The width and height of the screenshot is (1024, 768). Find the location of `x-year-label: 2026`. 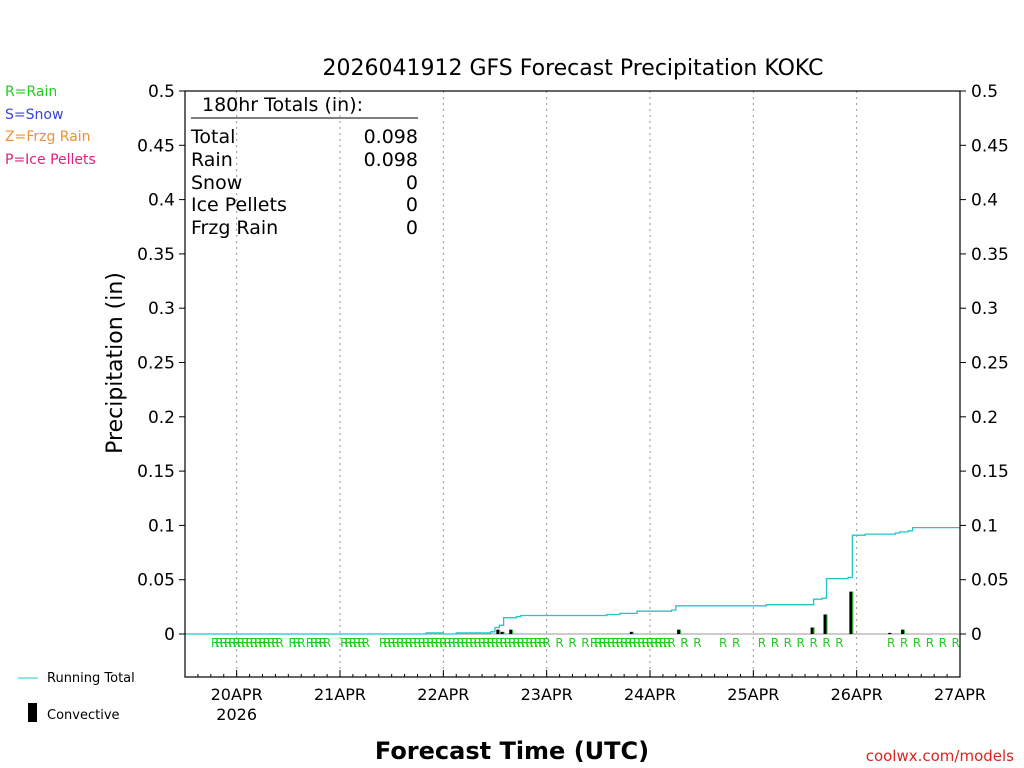

x-year-label: 2026 is located at coordinates (236, 714).